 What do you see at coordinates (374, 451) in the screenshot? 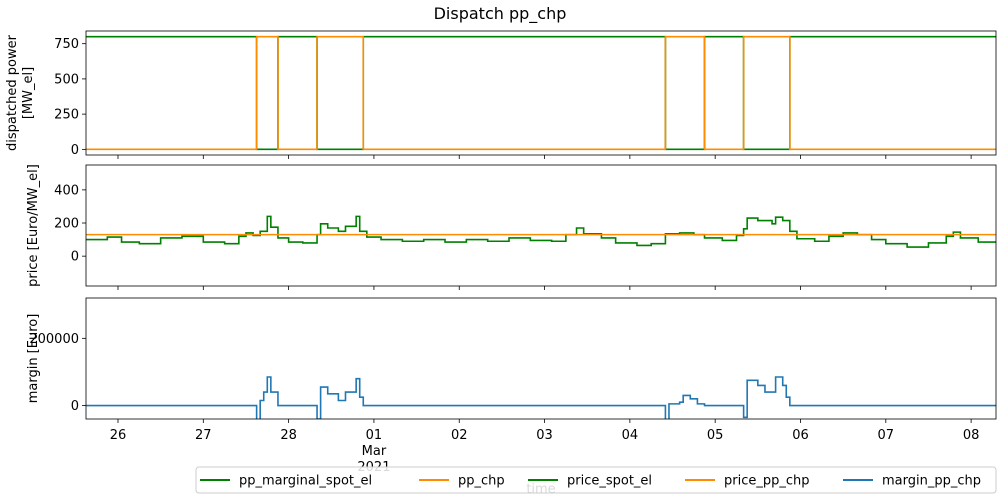
I see `x-tick-sublabel-month: Mar` at bounding box center [374, 451].